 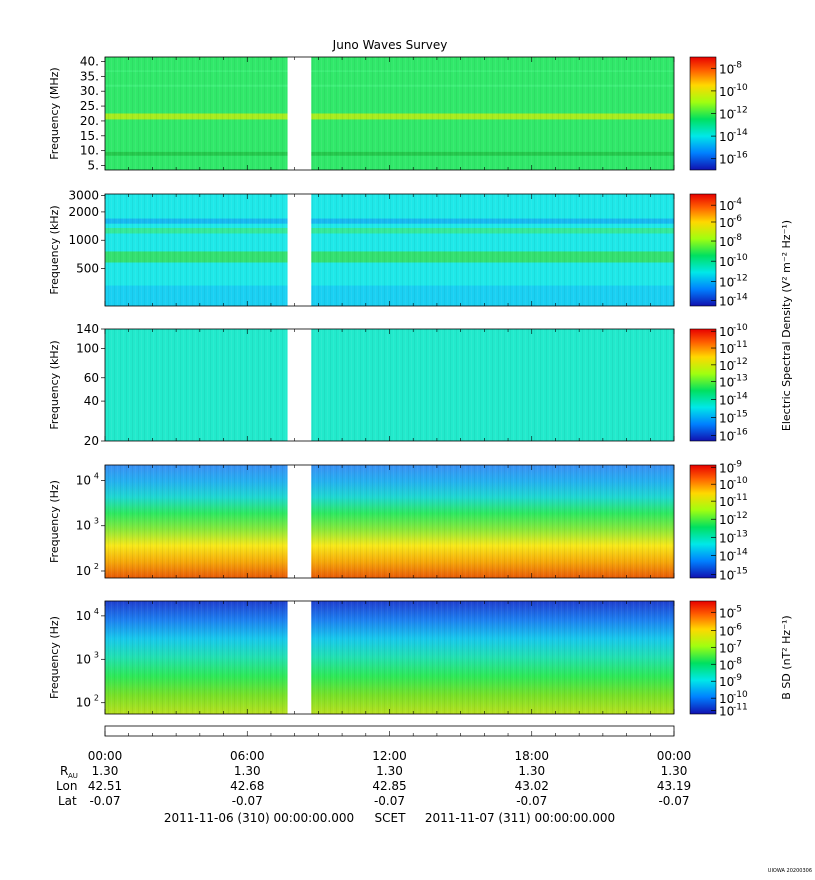 I want to click on colorbar-title-1: Electric Spectral Density (V² m⁻² Hz⁻¹), so click(x=786, y=325).